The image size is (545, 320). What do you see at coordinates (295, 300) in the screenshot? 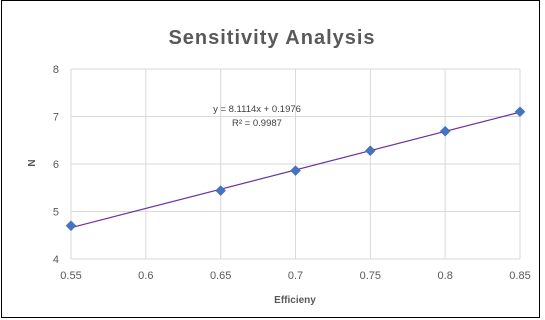
I see `x-axis-label: Efficieny` at bounding box center [295, 300].